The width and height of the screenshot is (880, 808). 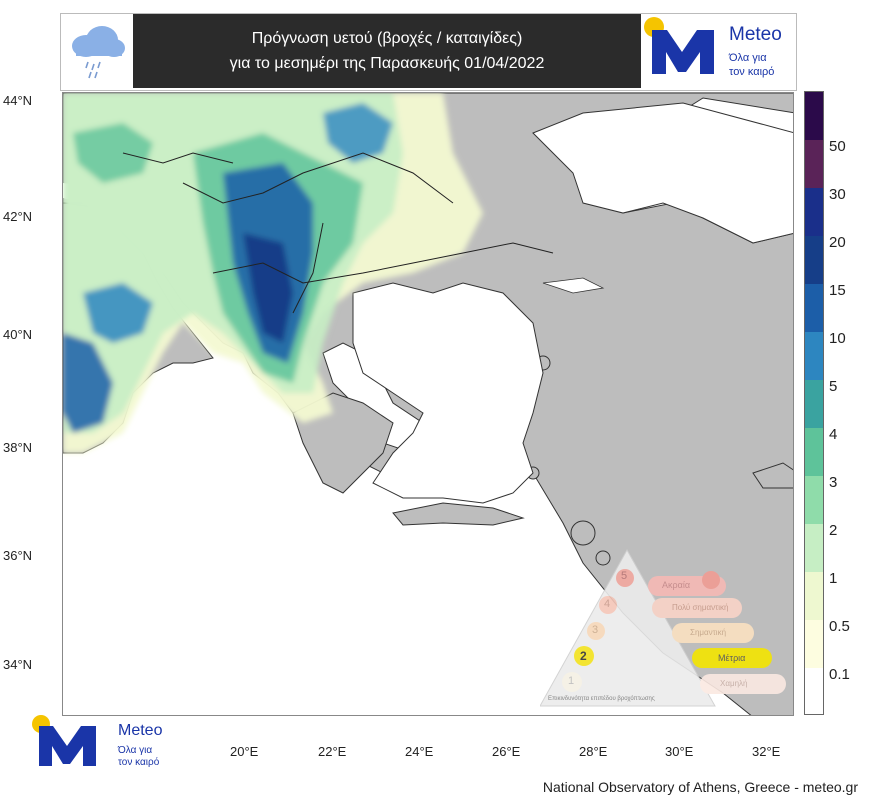 What do you see at coordinates (837, 146) in the screenshot?
I see `legend-label-50: 50` at bounding box center [837, 146].